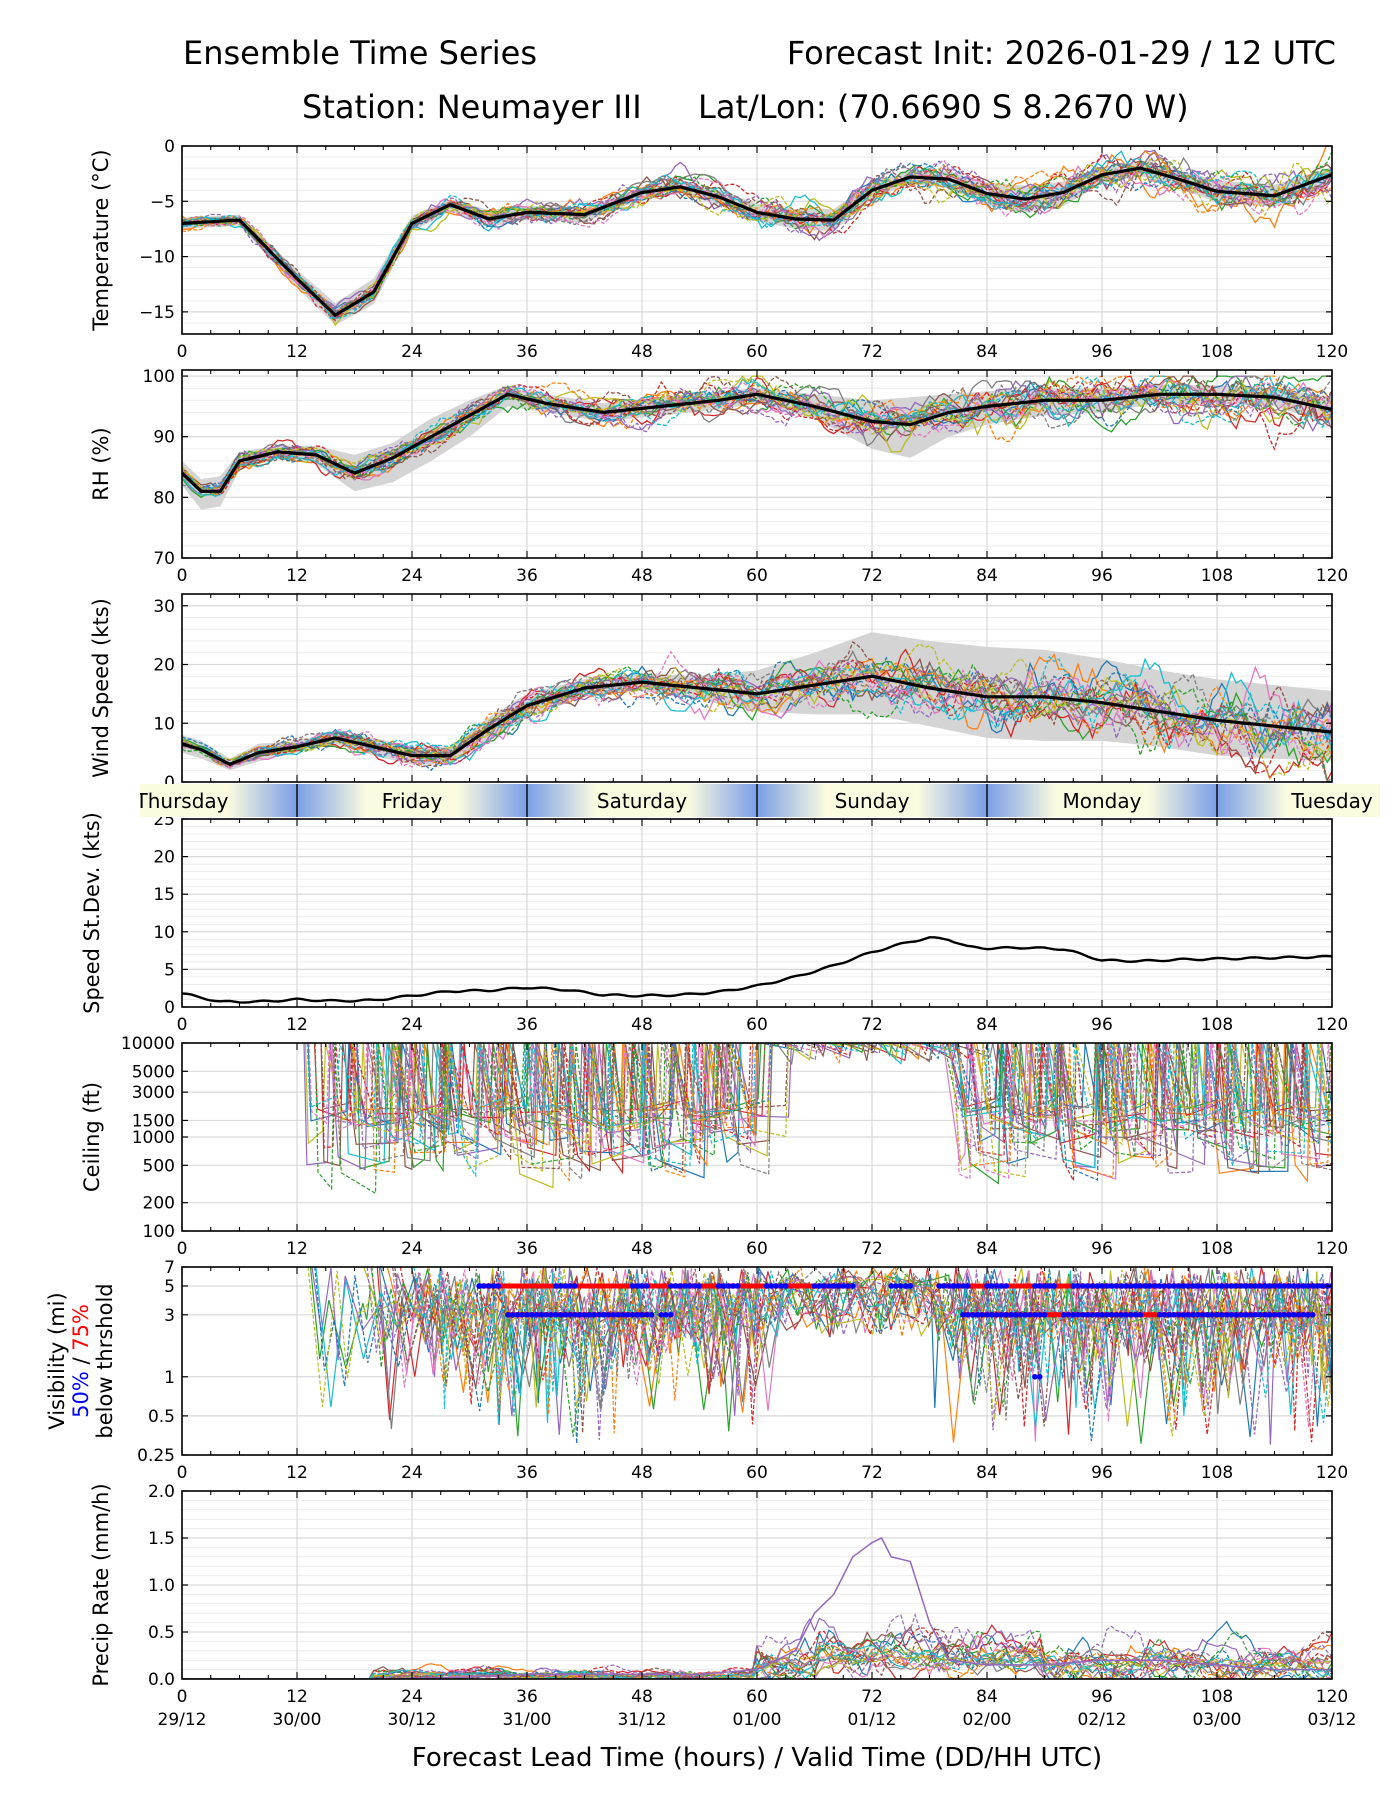 Image resolution: width=1400 pixels, height=1800 pixels. Describe the element at coordinates (57, 1360) in the screenshot. I see `y-axis-label: Visibility (mi)` at that location.